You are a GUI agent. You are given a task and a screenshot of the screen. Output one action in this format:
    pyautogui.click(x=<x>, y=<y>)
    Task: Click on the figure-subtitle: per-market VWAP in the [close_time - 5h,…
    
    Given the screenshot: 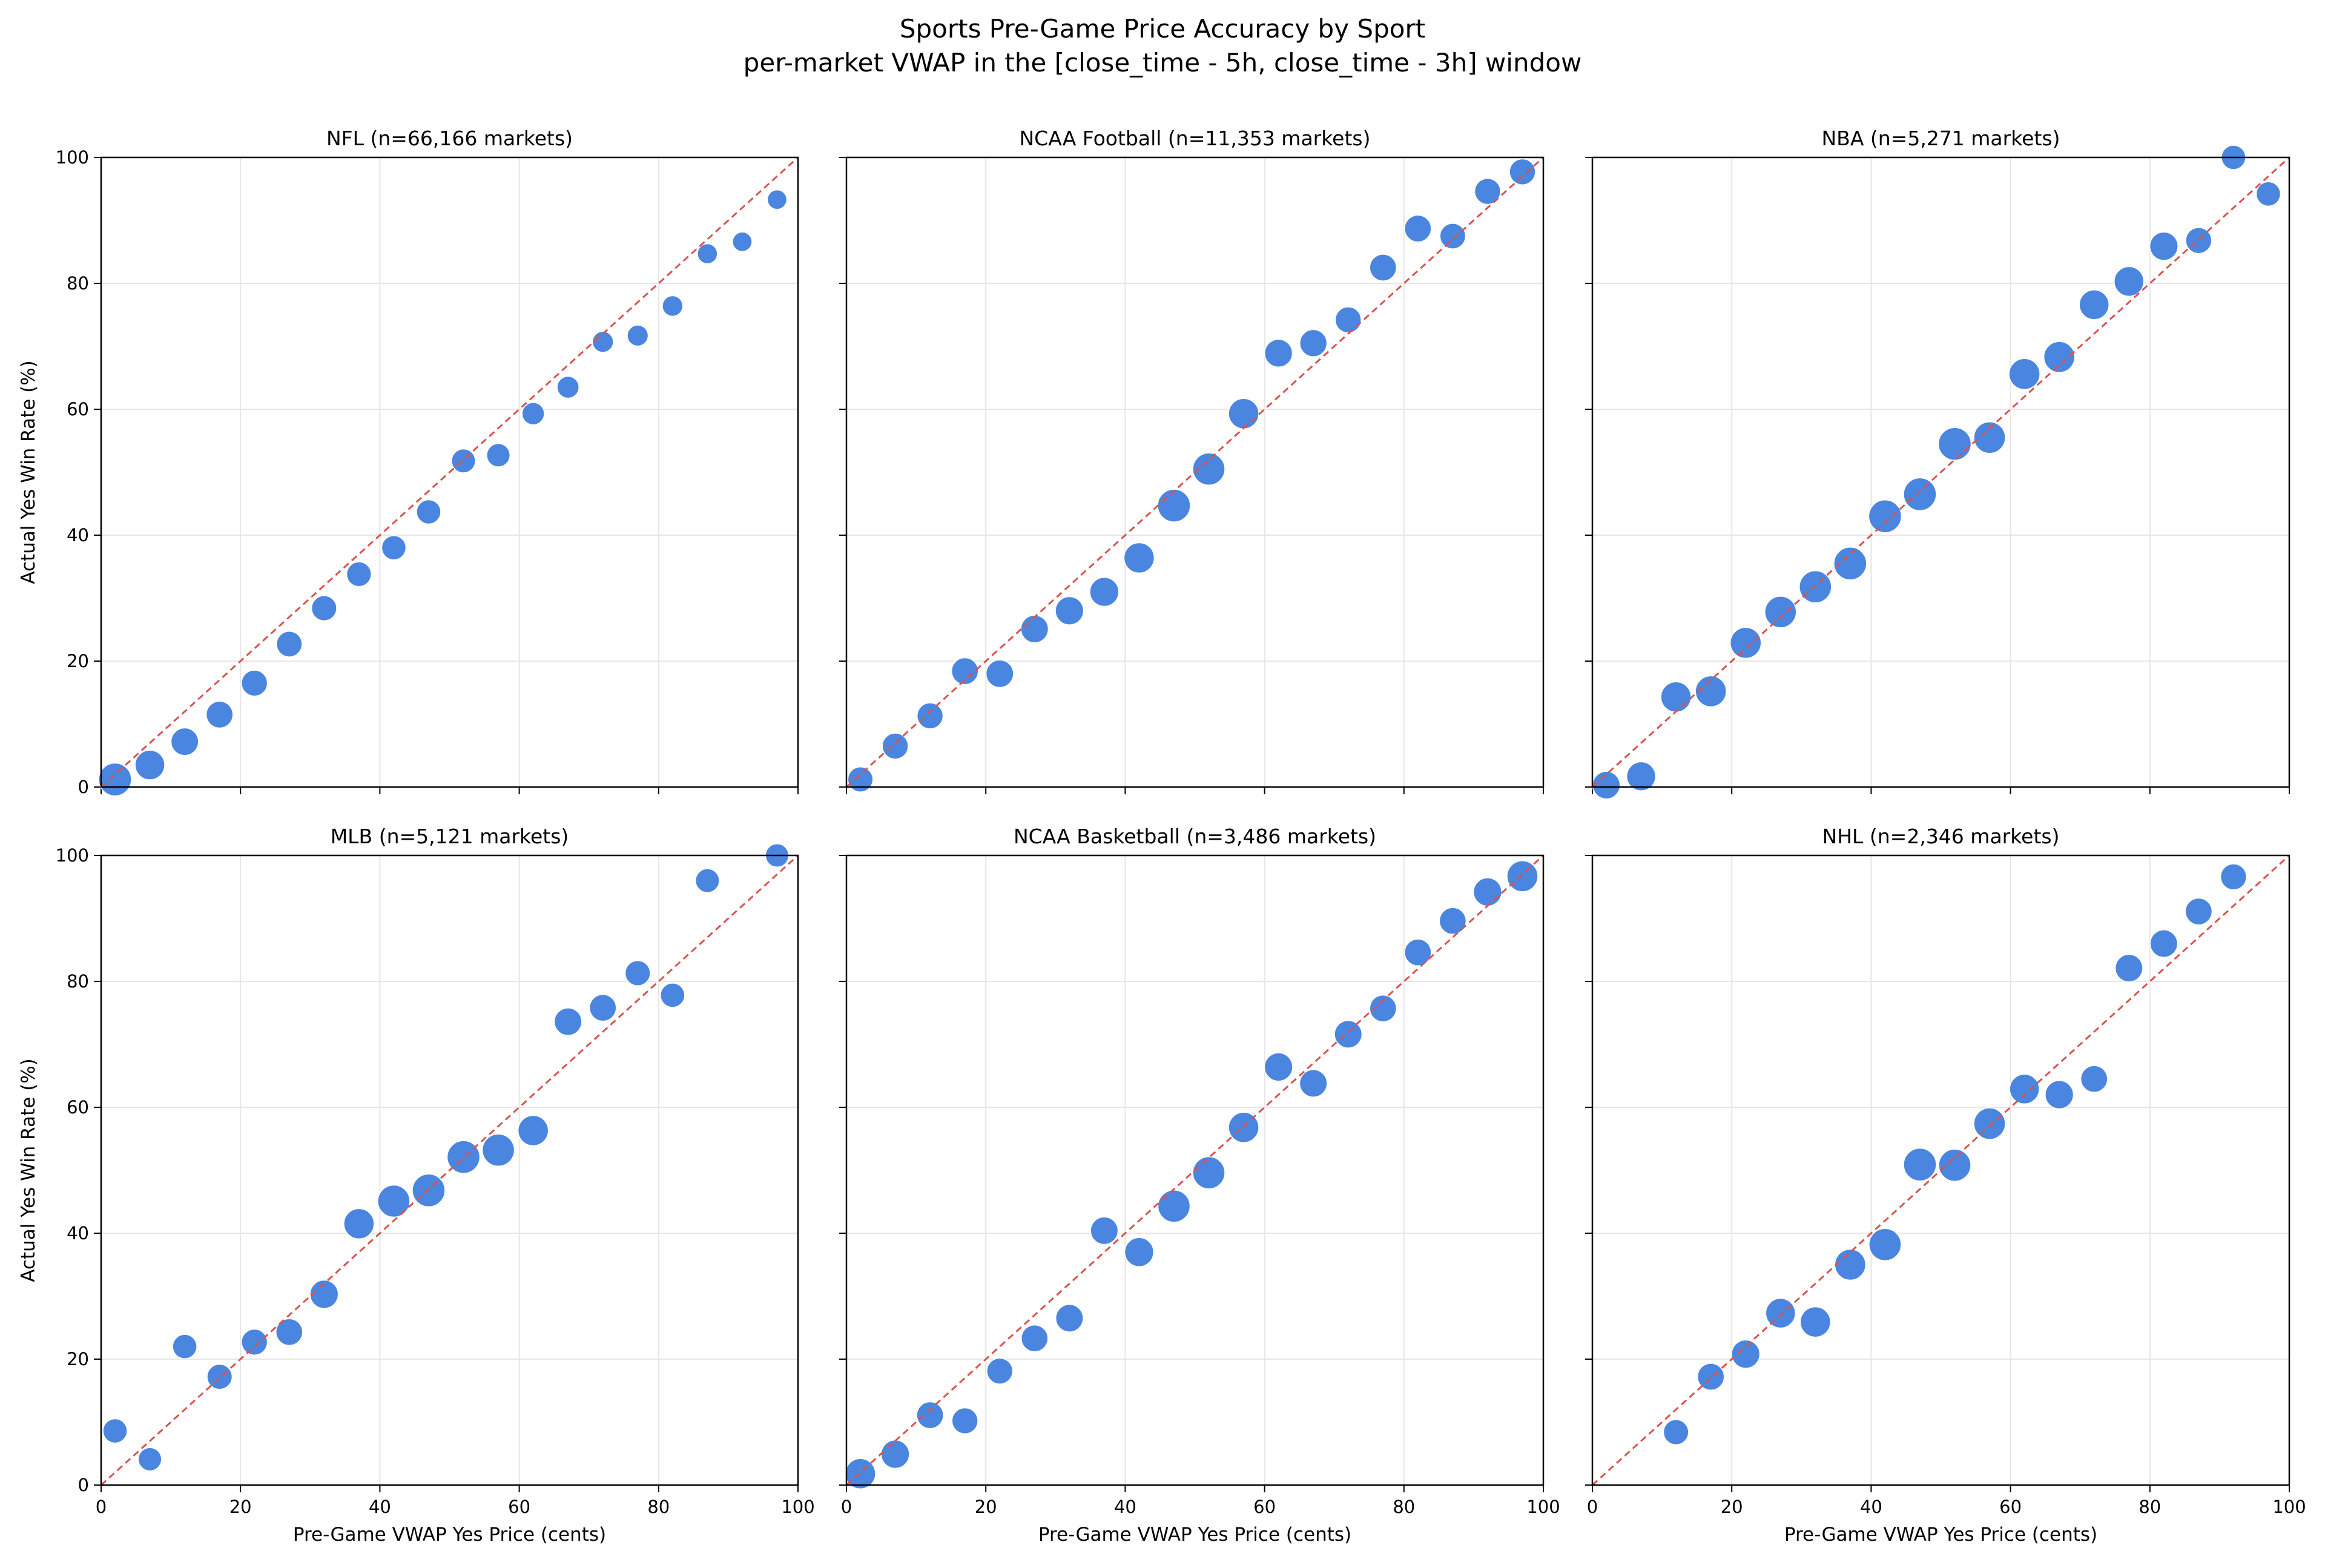 What is the action you would take?
    pyautogui.click(x=1163, y=62)
    